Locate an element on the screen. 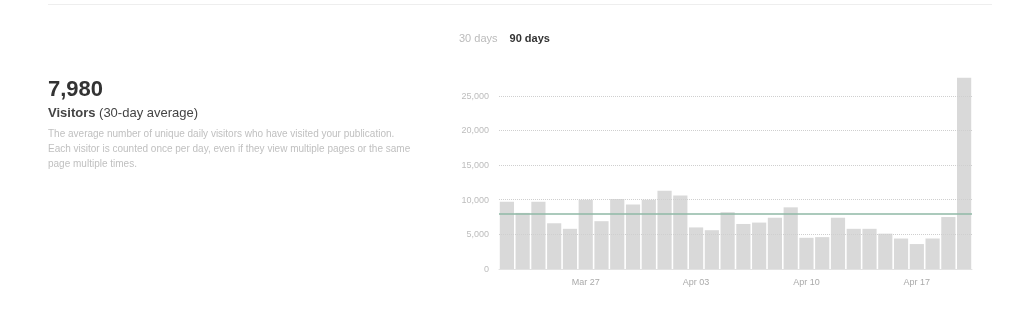  y-tick-label: 25,000 is located at coordinates (475, 95).